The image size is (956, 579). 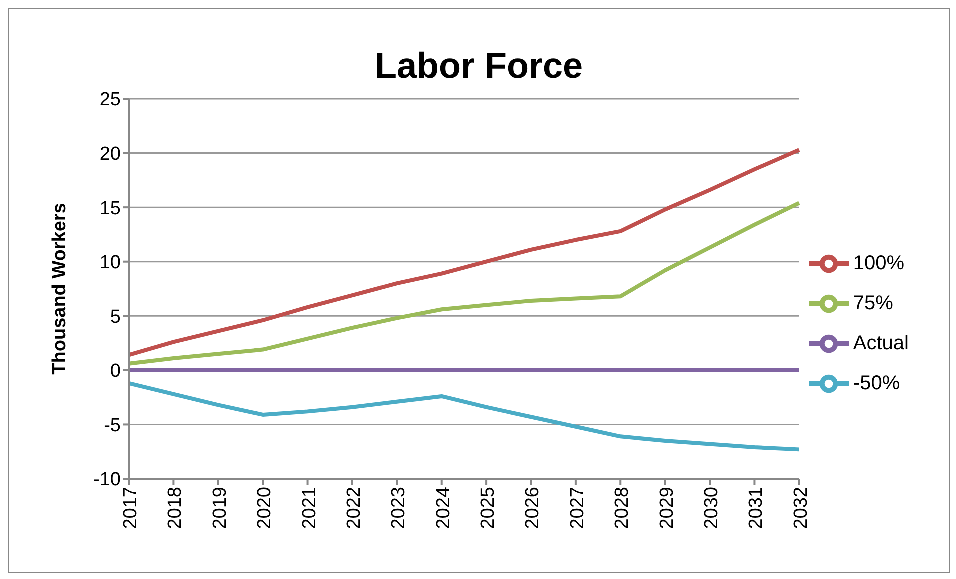 What do you see at coordinates (110, 209) in the screenshot?
I see `y-tick-label: 15` at bounding box center [110, 209].